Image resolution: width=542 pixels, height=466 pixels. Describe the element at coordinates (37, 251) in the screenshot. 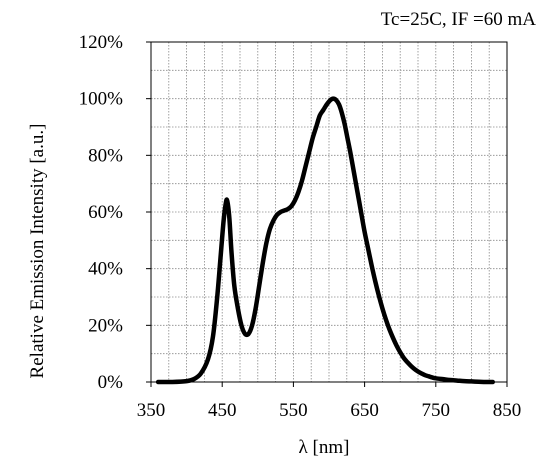

I see `y-axis-title: Relative Emission Intensity [a.u.]` at that location.